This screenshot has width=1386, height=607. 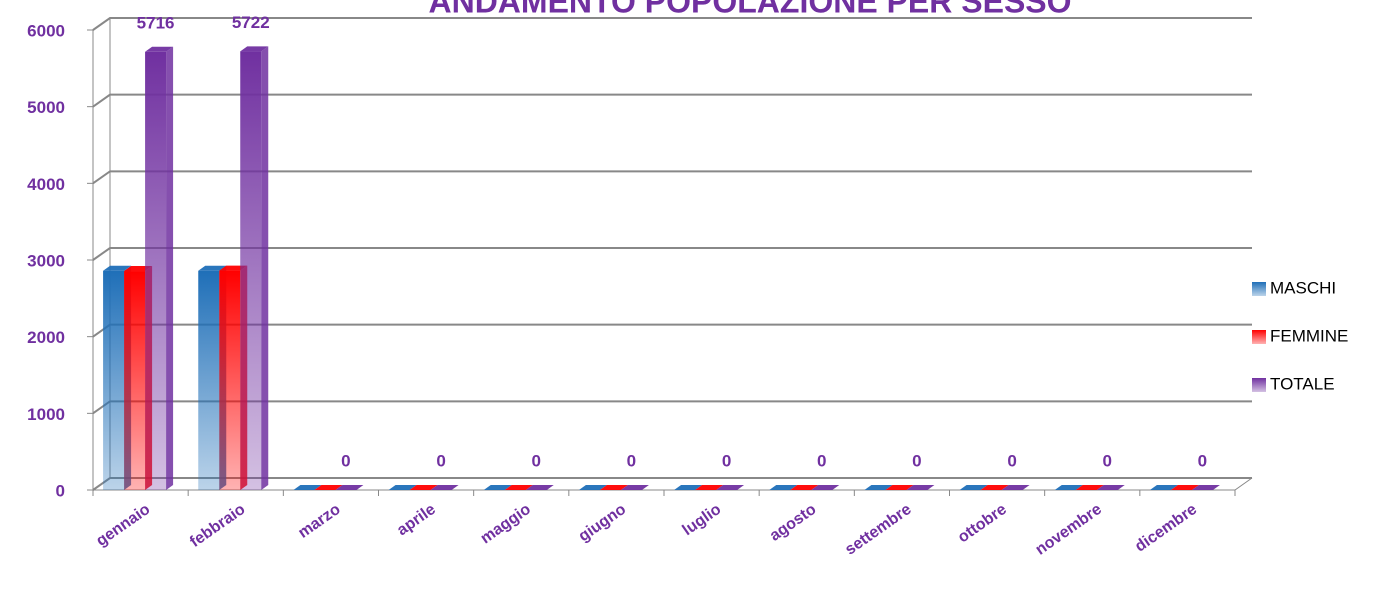 I want to click on x-tick-label: dicembre, so click(x=1166, y=528).